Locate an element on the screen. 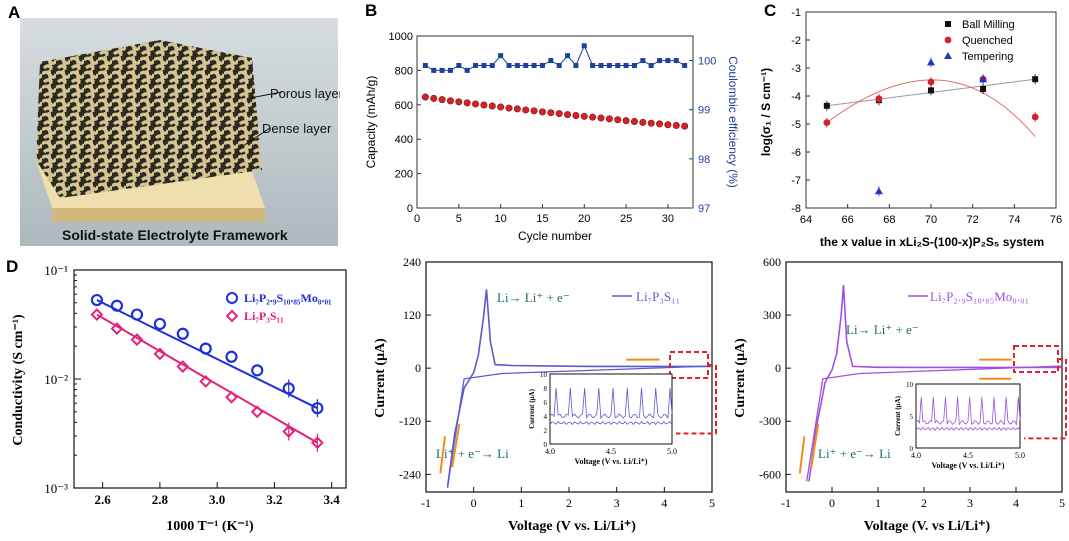 The height and width of the screenshot is (541, 1069). panel-b-xtick-label: 15 is located at coordinates (542, 219).